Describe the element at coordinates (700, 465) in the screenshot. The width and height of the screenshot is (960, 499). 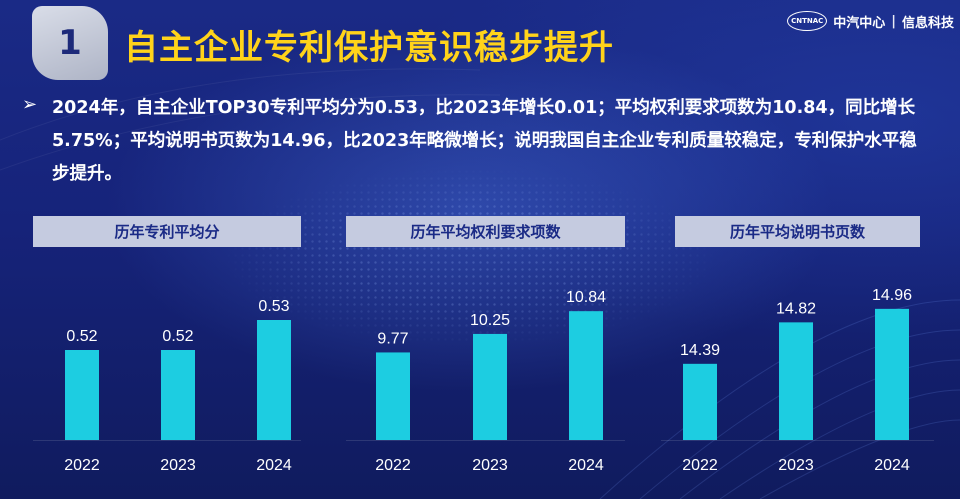
I see `x-tick-label-avg-pages-2022: 2022` at that location.